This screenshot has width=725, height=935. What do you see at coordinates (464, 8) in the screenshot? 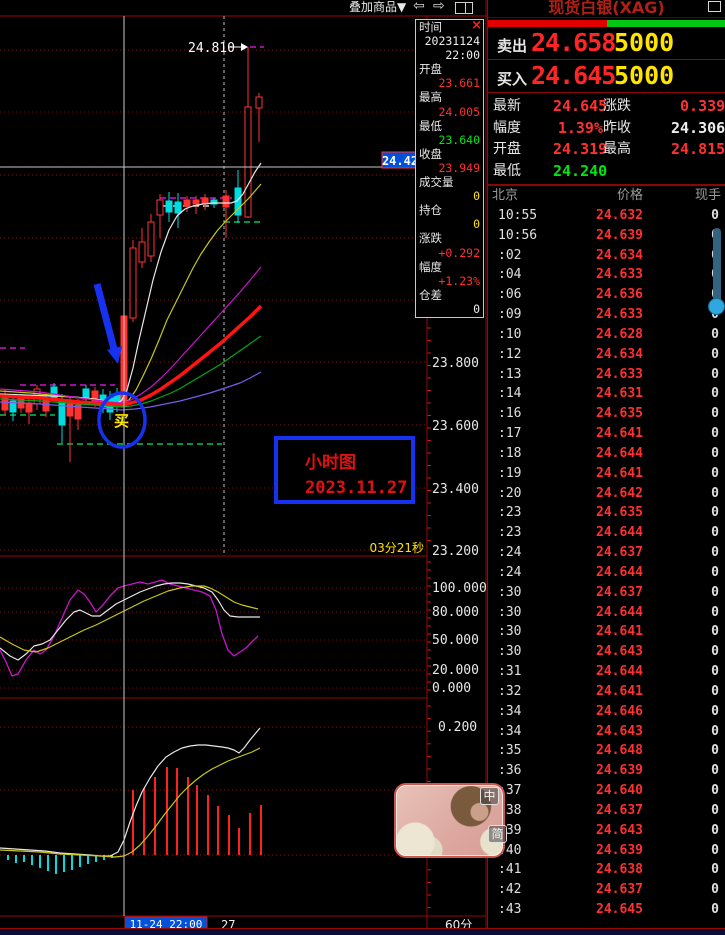
I see `split-window-icon` at bounding box center [464, 8].